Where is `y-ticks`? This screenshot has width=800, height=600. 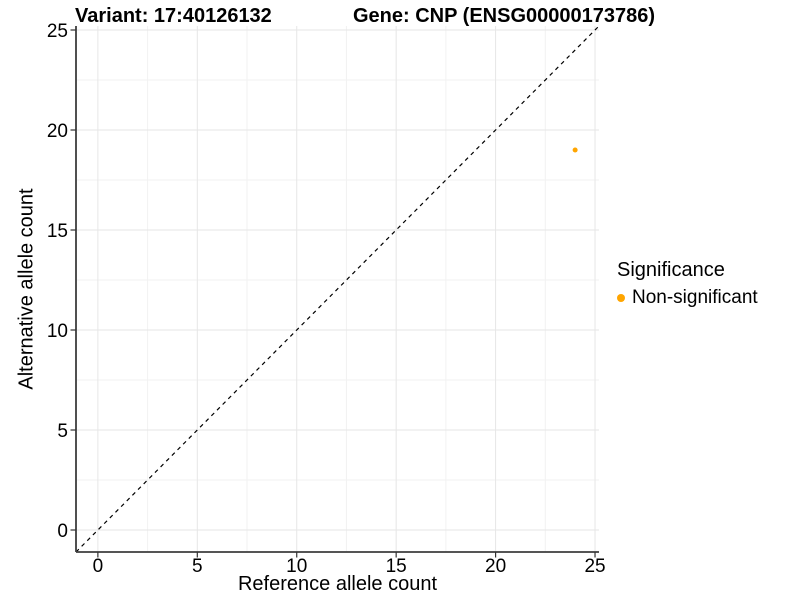 y-ticks is located at coordinates (73, 280).